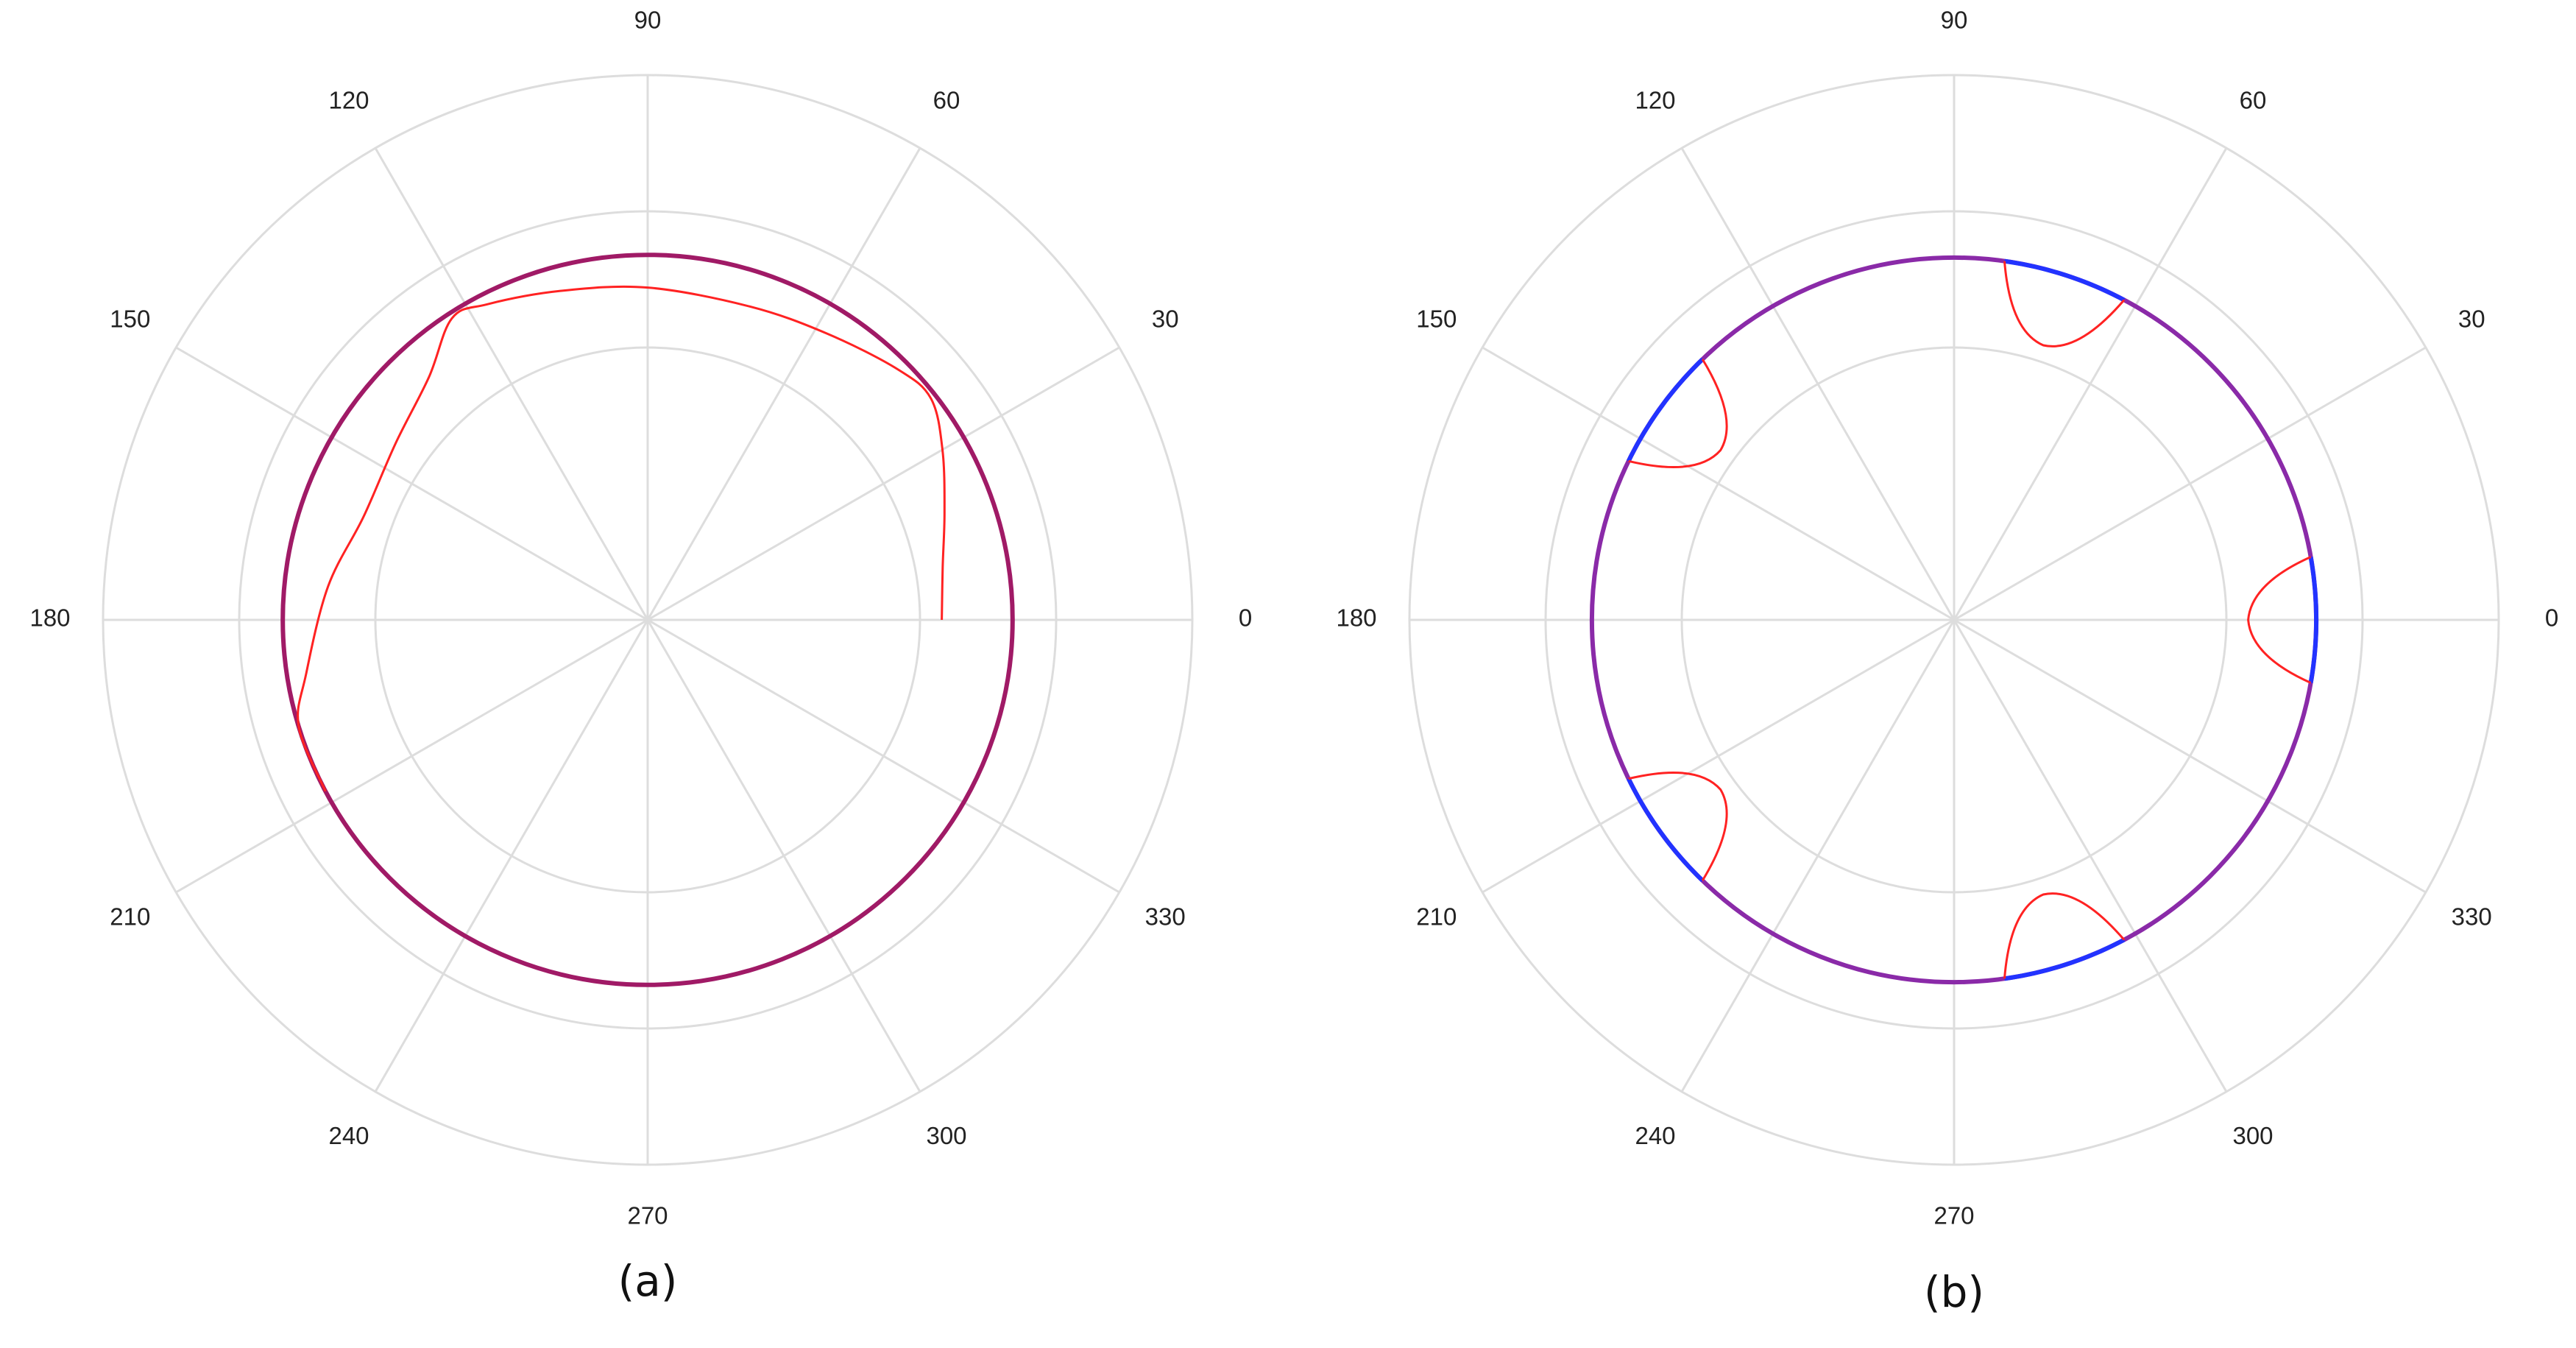  What do you see at coordinates (647, 1215) in the screenshot?
I see `theta-tick-label-a-270: 270` at bounding box center [647, 1215].